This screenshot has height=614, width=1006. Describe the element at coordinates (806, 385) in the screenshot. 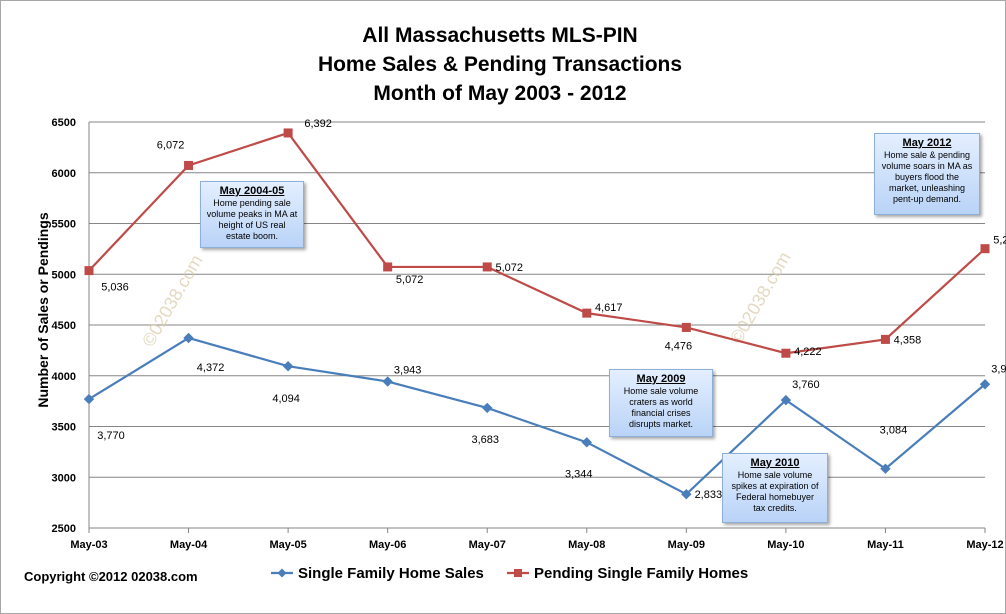

I see `data-label: 3,760` at that location.